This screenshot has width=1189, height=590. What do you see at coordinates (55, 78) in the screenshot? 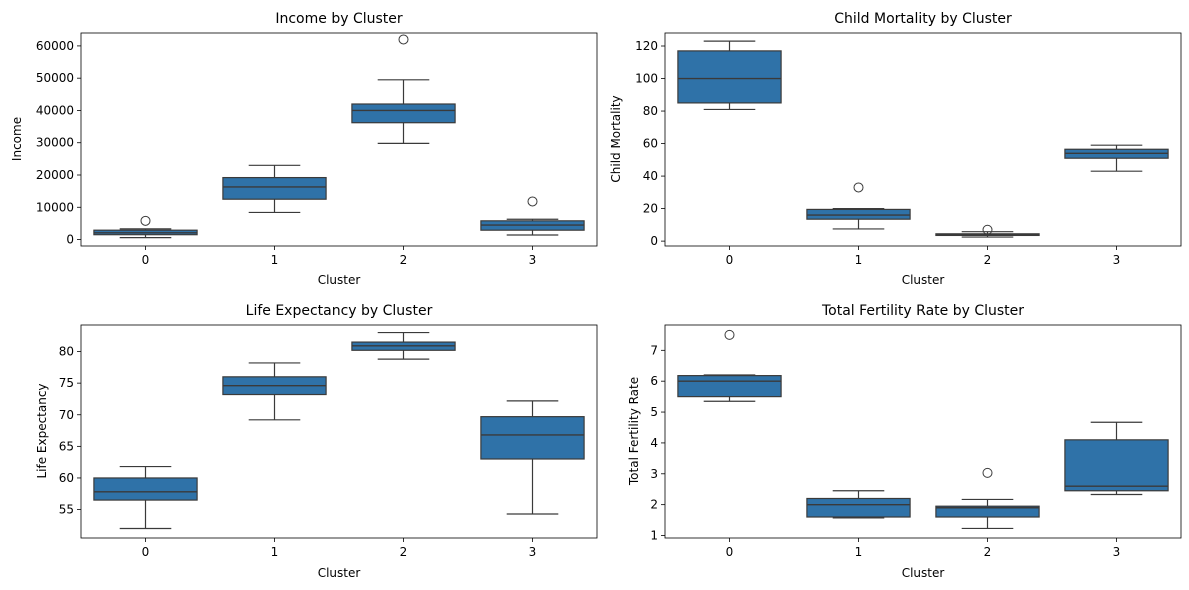
I see `y-tick-label: 50000` at bounding box center [55, 78].